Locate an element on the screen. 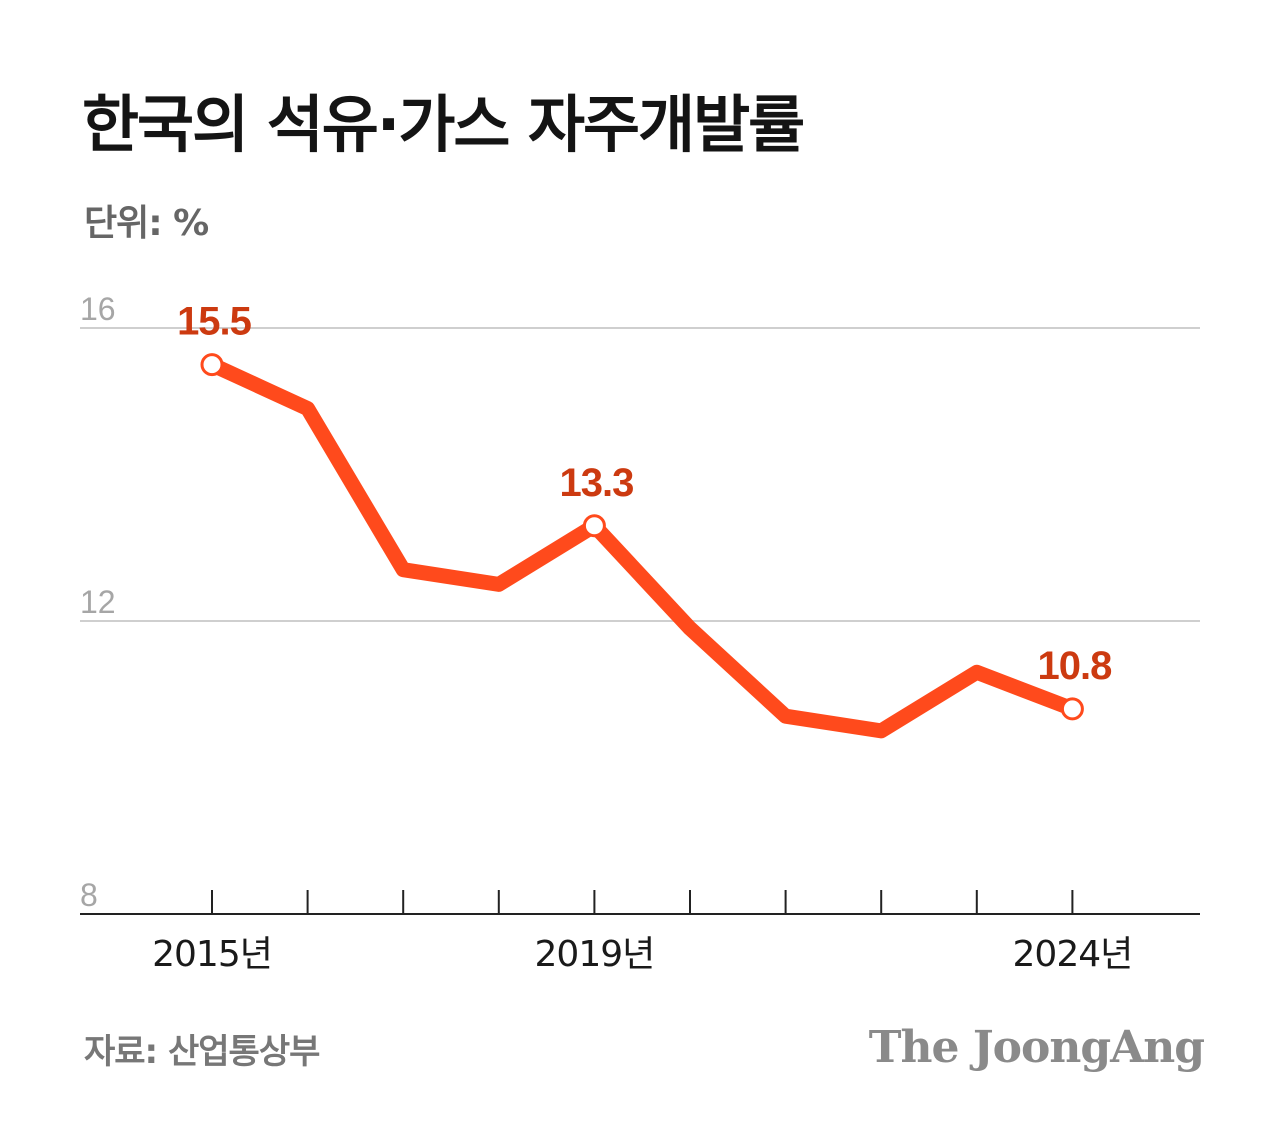 The width and height of the screenshot is (1280, 1131). y-tick-label: 16 is located at coordinates (98, 309).